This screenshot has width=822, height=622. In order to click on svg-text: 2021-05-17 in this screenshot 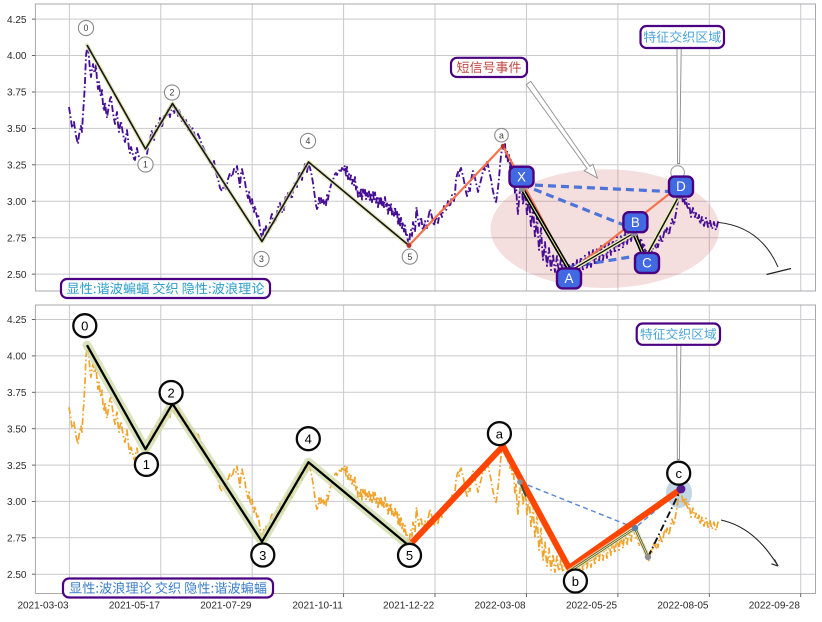, I will do `click(135, 606)`.